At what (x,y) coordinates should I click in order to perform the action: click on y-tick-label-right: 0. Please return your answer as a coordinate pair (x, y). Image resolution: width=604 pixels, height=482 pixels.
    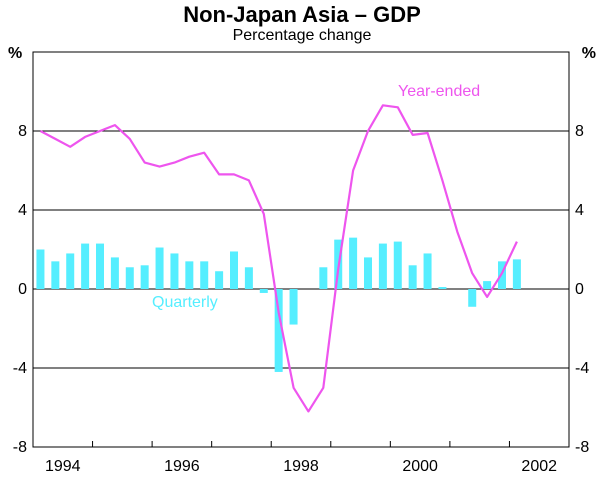
    Looking at the image, I should click on (579, 289).